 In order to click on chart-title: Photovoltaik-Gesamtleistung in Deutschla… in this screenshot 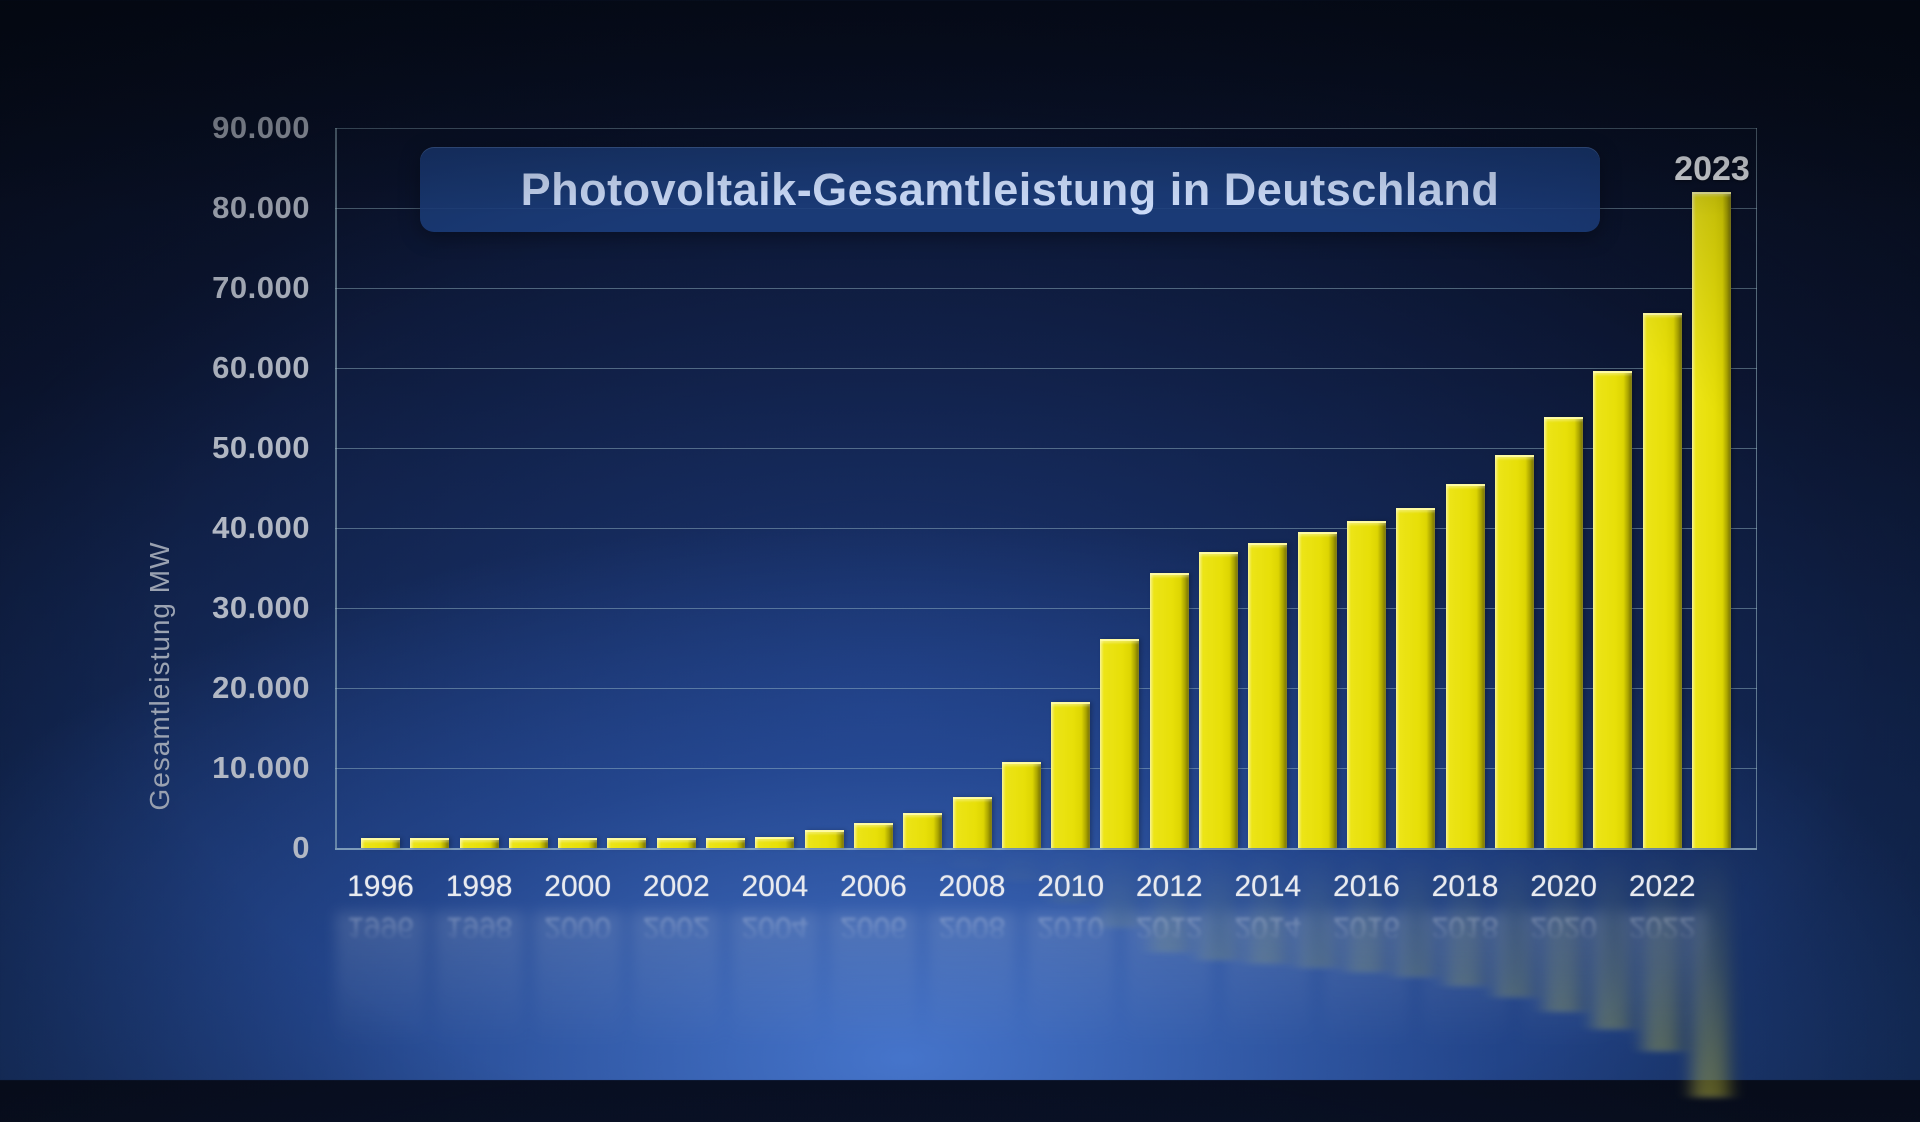, I will do `click(1010, 189)`.